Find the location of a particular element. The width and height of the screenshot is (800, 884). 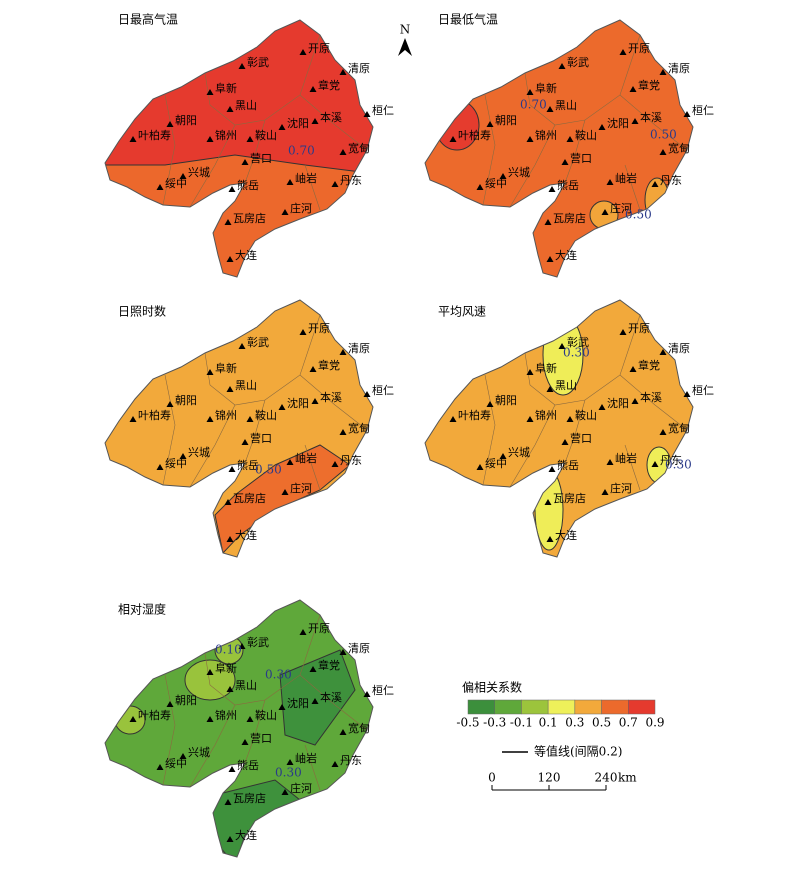

station-label: 叶柏寿 is located at coordinates (154, 715).